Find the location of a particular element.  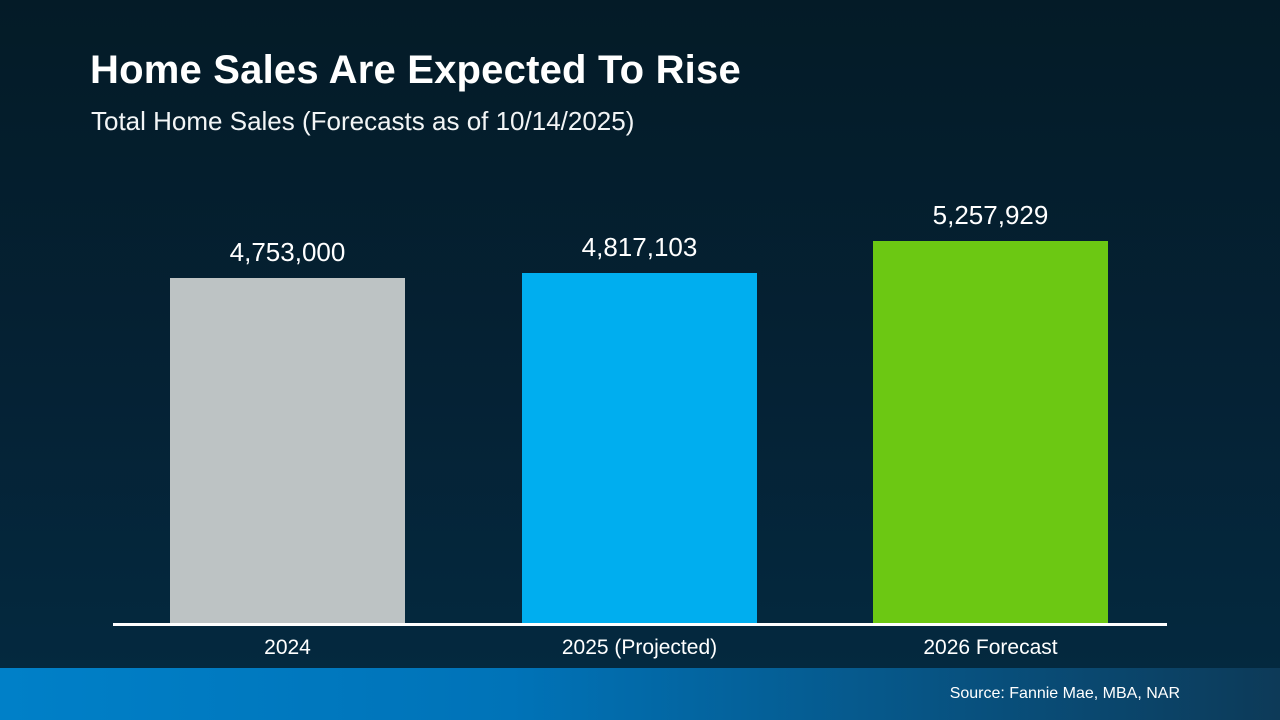

footer-bar: Source: Fannie Mae, MBA, NAR is located at coordinates (640, 694).